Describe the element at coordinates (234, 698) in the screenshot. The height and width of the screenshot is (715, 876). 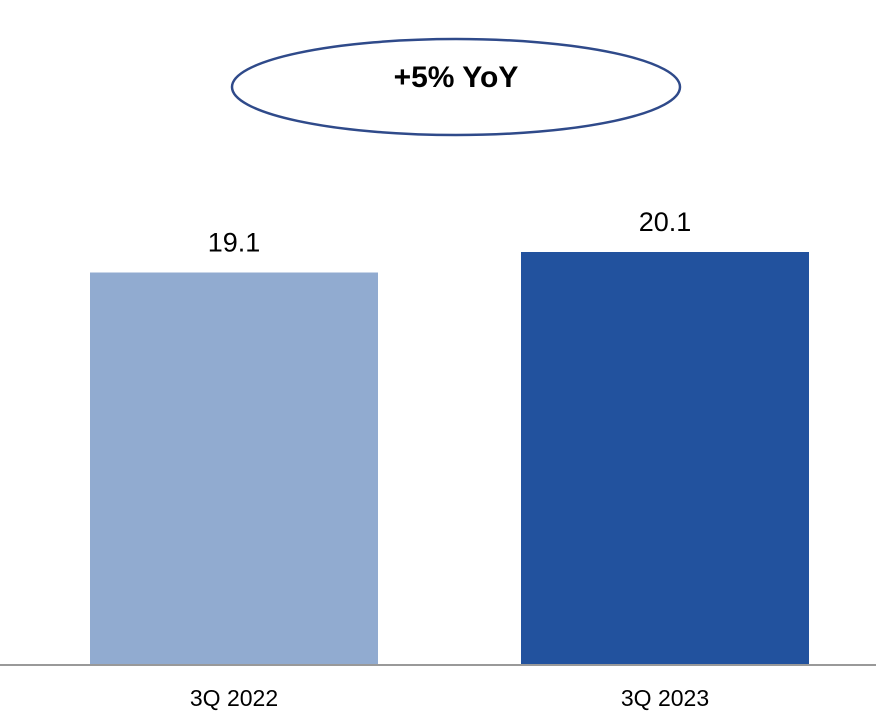
I see `x-tick-label: 3Q 2022` at that location.